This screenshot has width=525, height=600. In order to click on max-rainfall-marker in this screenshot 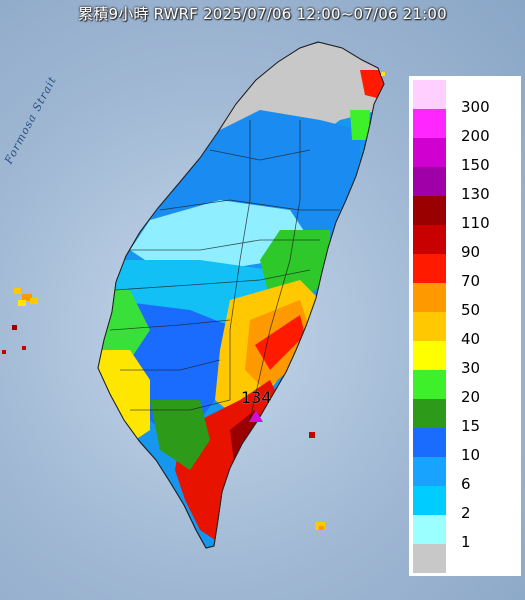, I will do `click(256, 416)`.